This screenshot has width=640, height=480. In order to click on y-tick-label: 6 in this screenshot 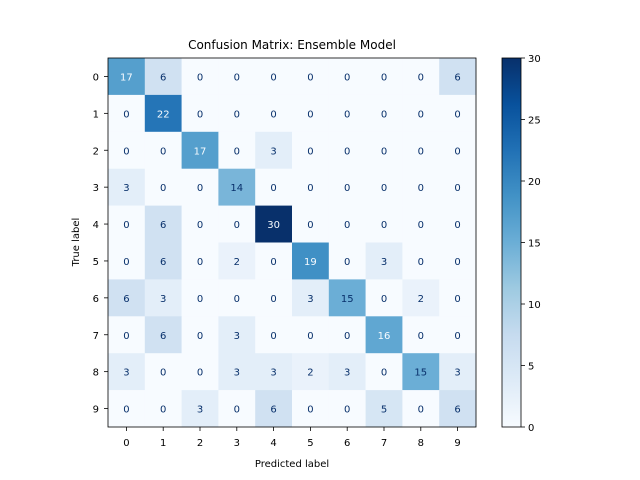, I will do `click(96, 299)`.